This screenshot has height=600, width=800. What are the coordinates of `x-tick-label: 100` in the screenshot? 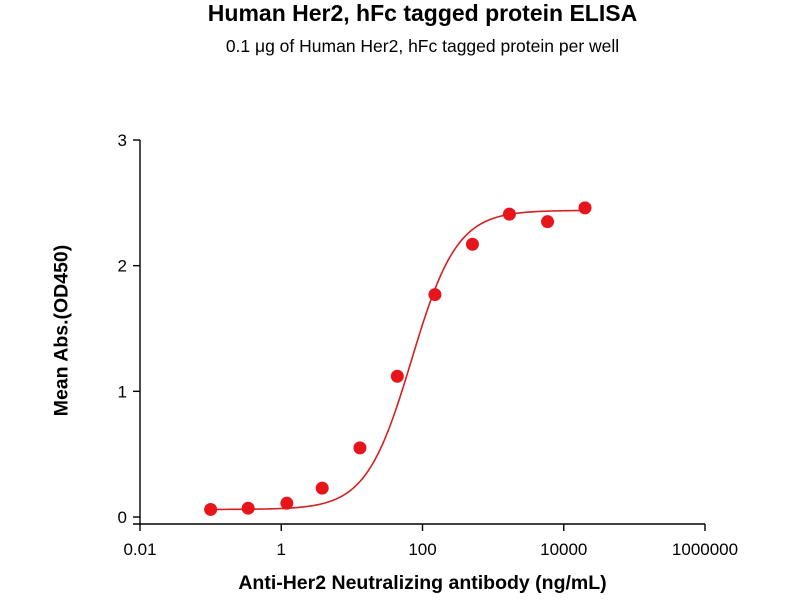 It's located at (422, 549).